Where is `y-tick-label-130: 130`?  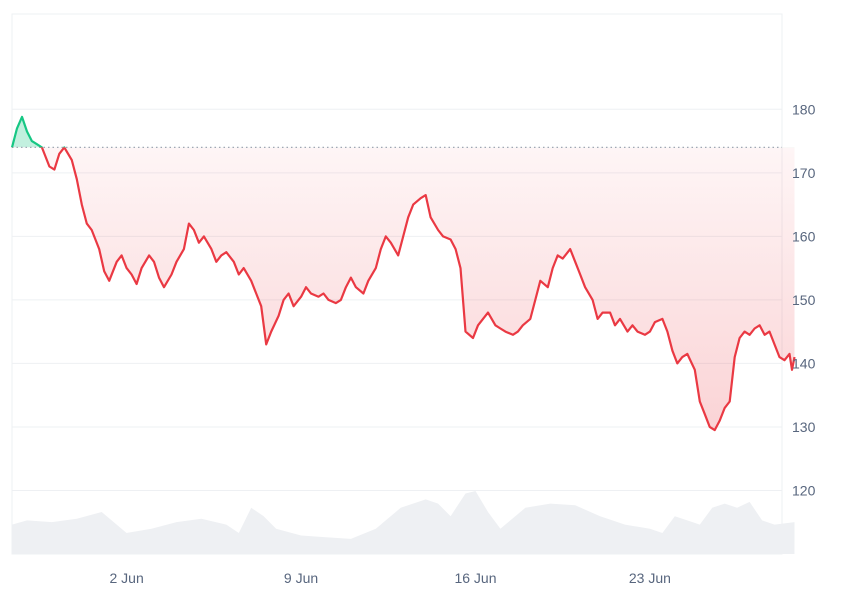 y-tick-label-130: 130 is located at coordinates (804, 427).